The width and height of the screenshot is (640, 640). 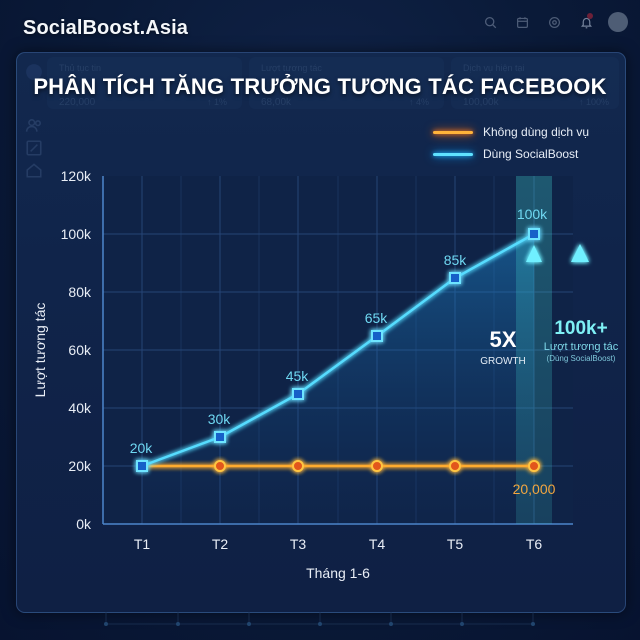 What do you see at coordinates (341, 466) in the screenshot?
I see `series-baseline` at bounding box center [341, 466].